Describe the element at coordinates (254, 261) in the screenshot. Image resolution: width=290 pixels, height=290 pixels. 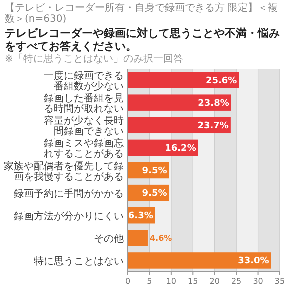
I see `data-label: 33.0%` at that location.